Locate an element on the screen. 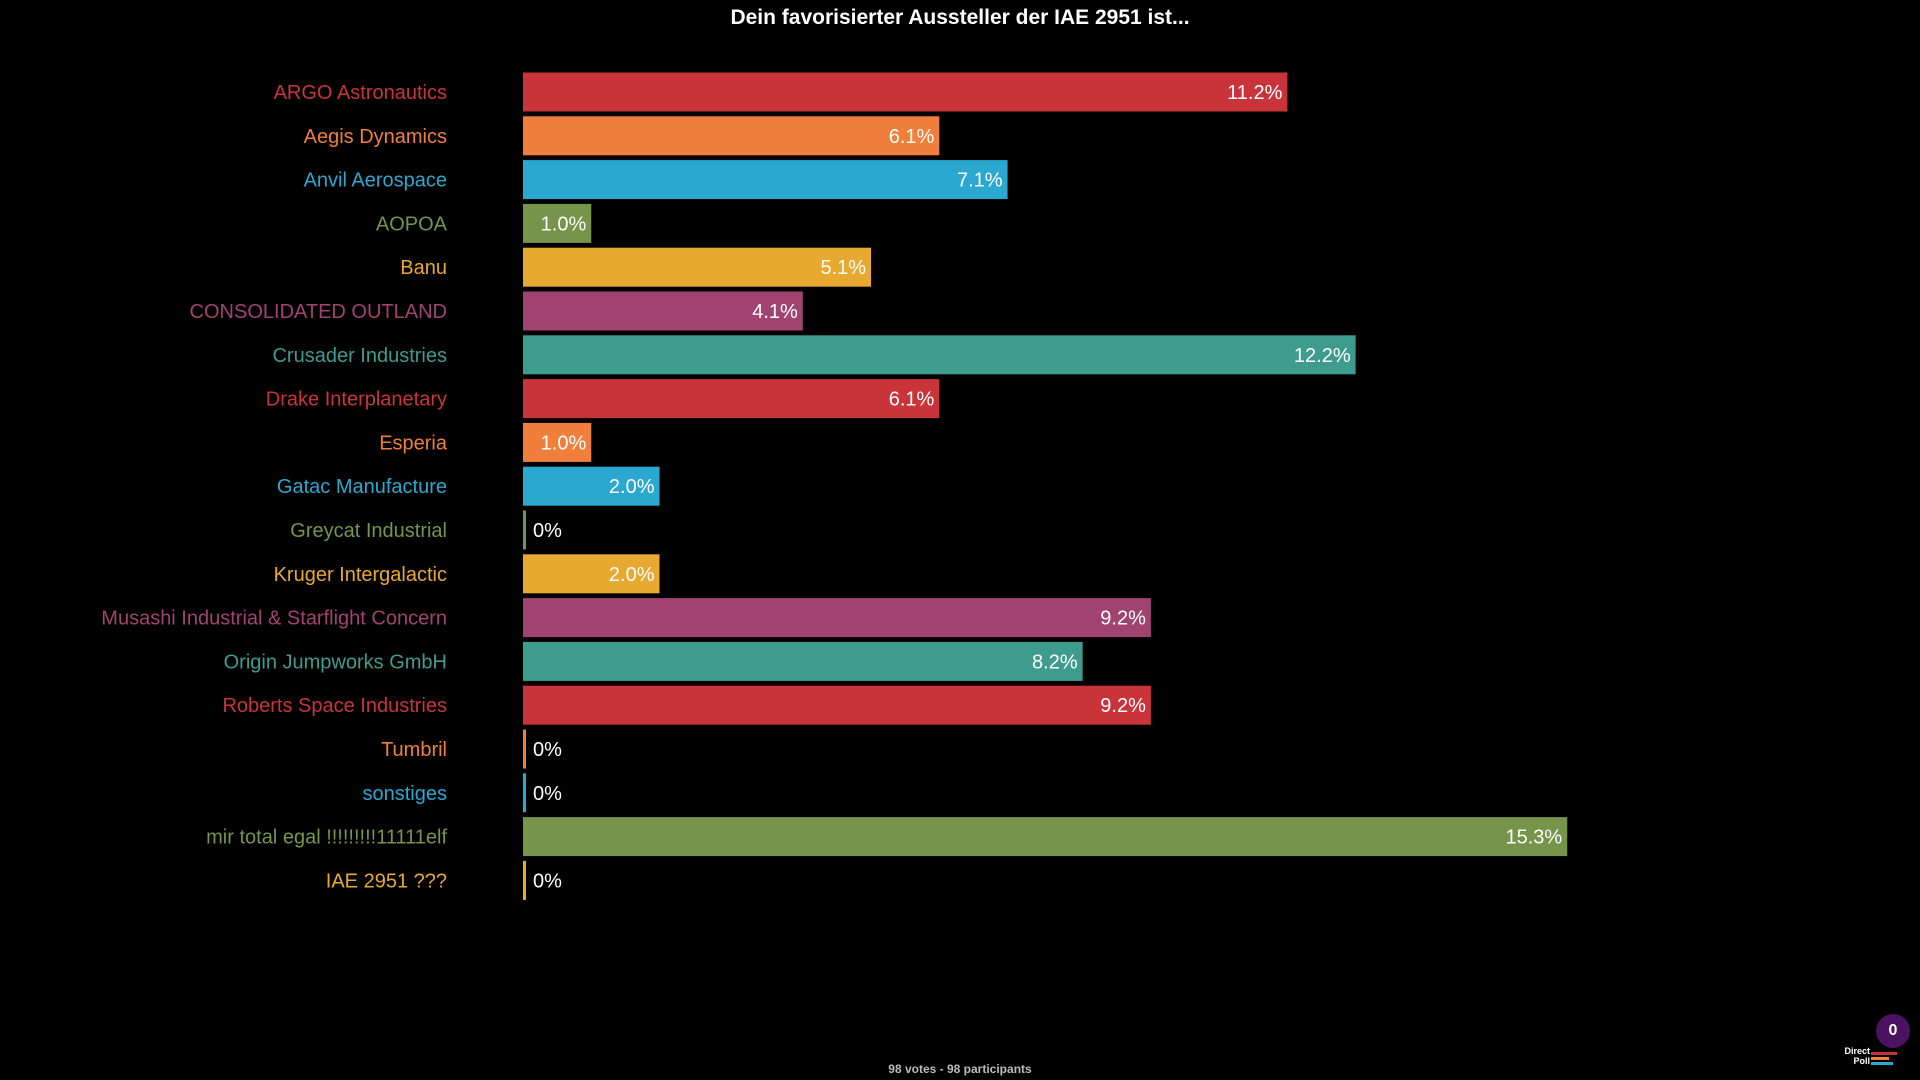 The image size is (1920, 1080). category-label-gatac-manufacture: Gatac Manufacture is located at coordinates (362, 487).